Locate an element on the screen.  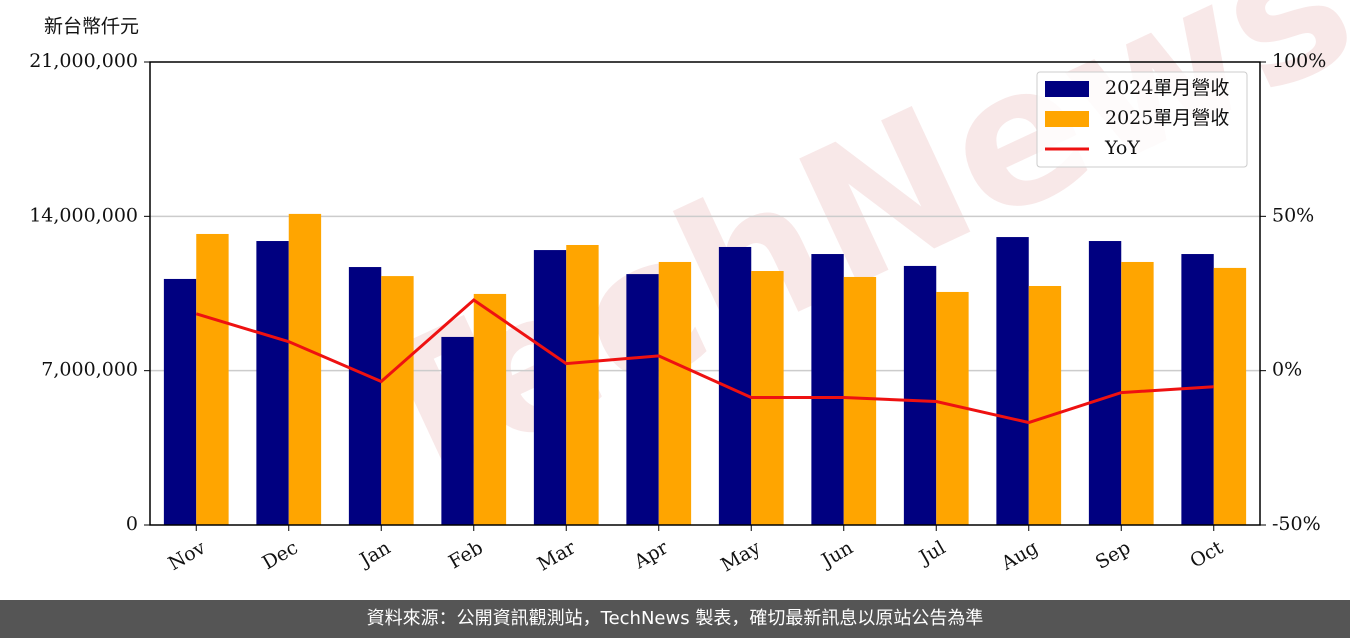
x-tick-label: Nov is located at coordinates (187, 555).